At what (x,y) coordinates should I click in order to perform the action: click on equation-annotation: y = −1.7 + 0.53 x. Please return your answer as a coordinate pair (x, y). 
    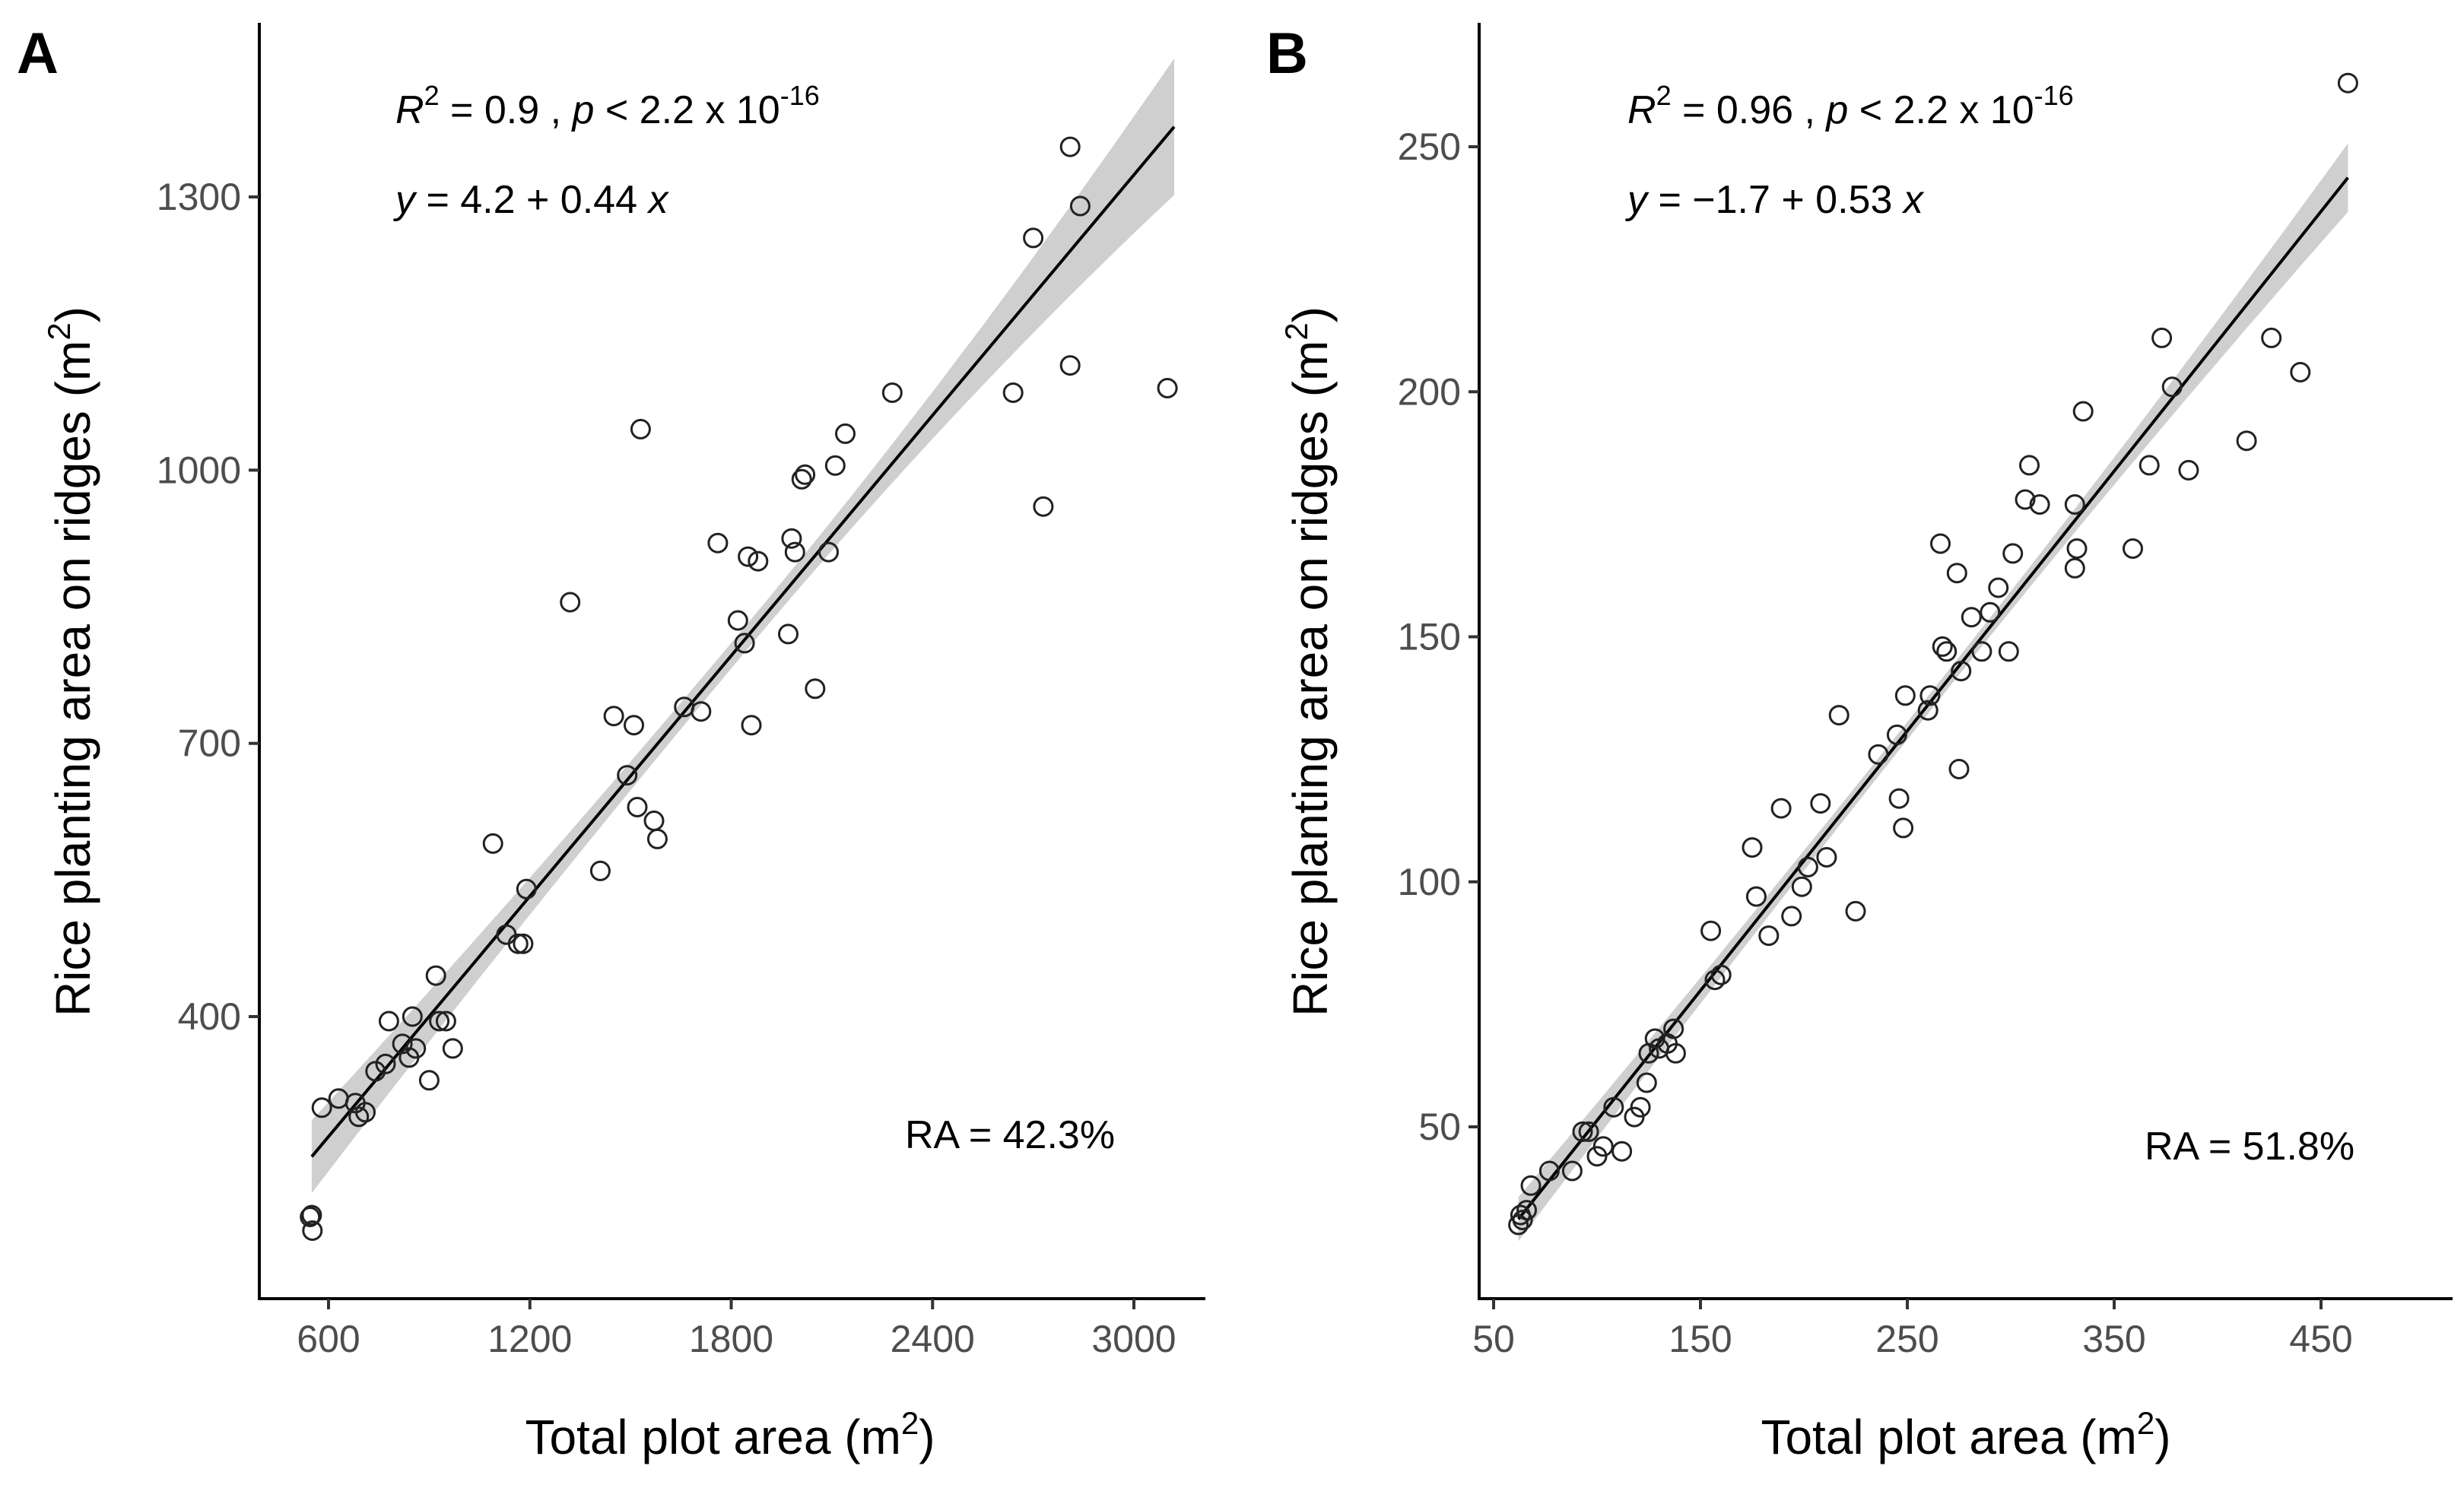
    Looking at the image, I should click on (1775, 200).